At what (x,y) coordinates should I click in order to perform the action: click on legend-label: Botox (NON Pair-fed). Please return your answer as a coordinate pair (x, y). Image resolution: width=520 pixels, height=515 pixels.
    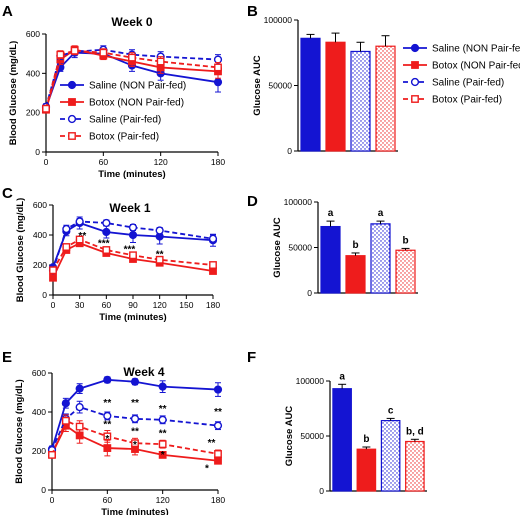
    Looking at the image, I should click on (136, 103).